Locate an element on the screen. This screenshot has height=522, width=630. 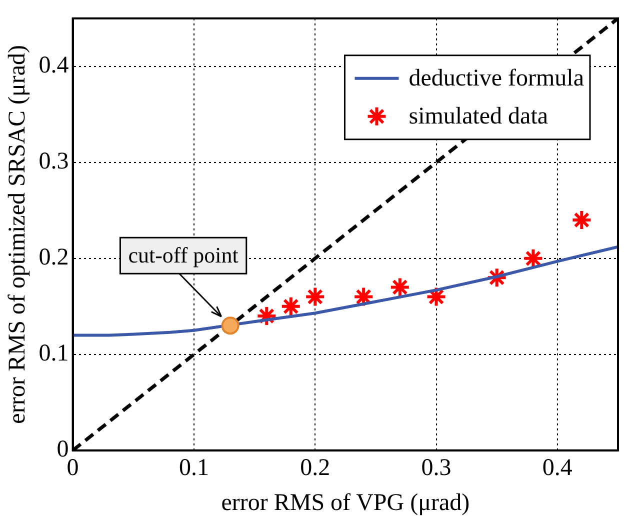
y-tick-label: 0.1 is located at coordinates (53, 353).